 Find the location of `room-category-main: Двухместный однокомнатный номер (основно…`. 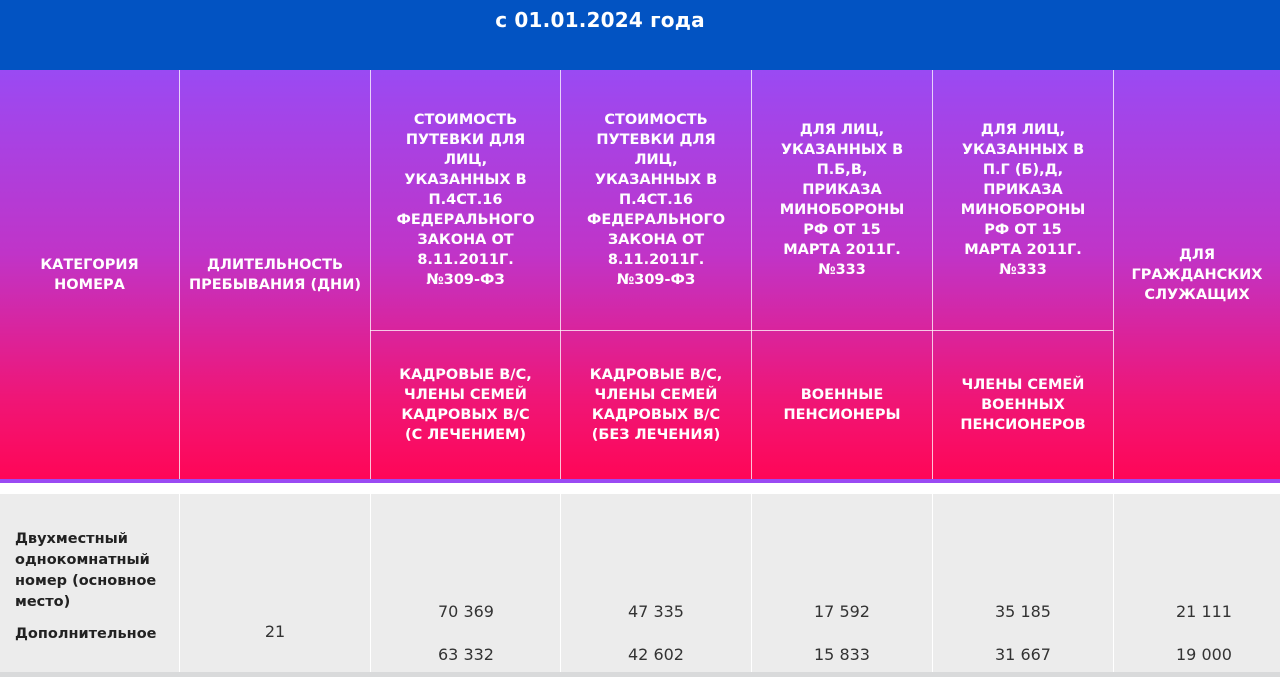

room-category-main: Двухместный однокомнатный номер (основно… is located at coordinates (86, 570).